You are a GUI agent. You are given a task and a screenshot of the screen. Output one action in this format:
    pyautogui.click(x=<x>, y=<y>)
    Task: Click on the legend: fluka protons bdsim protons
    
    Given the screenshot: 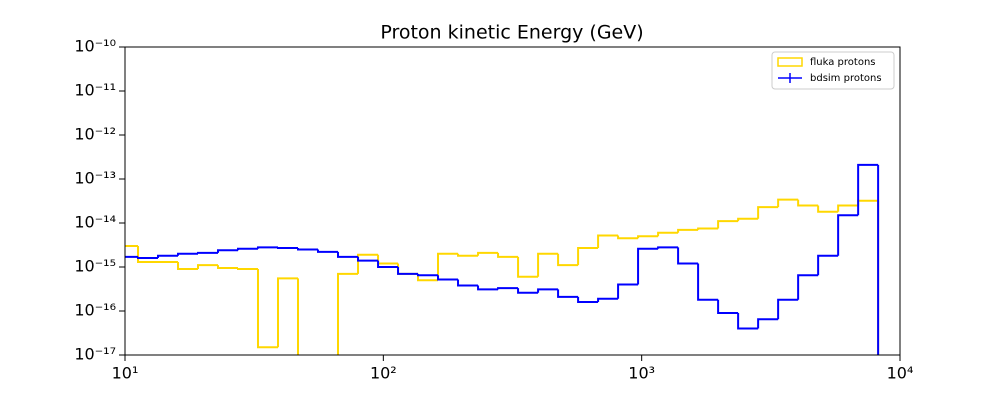 What is the action you would take?
    pyautogui.click(x=833, y=70)
    